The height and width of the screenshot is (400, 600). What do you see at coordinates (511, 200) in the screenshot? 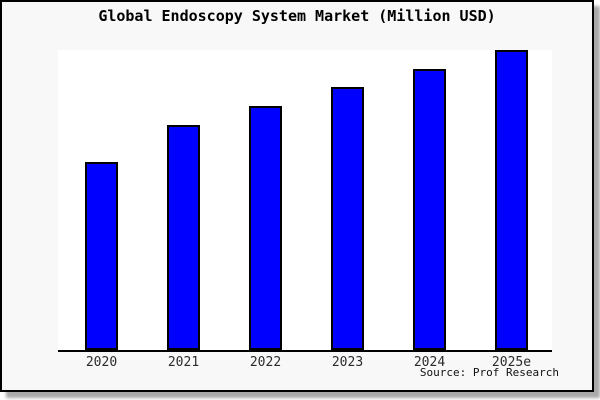
I see `bar-2025e` at bounding box center [511, 200].